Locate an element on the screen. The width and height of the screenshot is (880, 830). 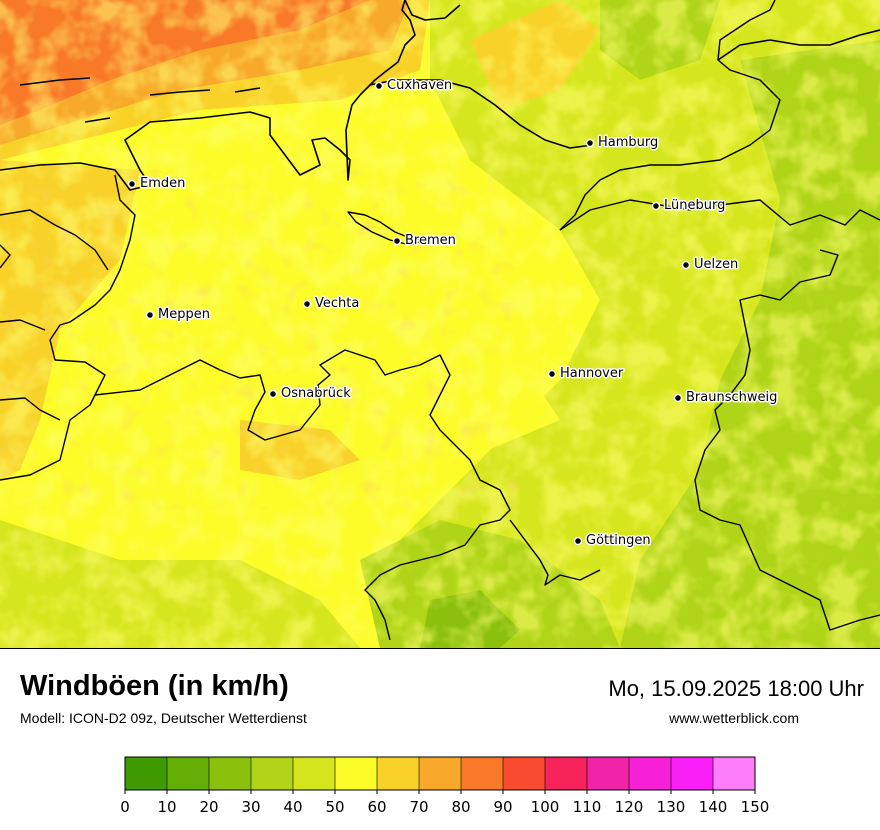
city-label: Lüneburg is located at coordinates (694, 205).